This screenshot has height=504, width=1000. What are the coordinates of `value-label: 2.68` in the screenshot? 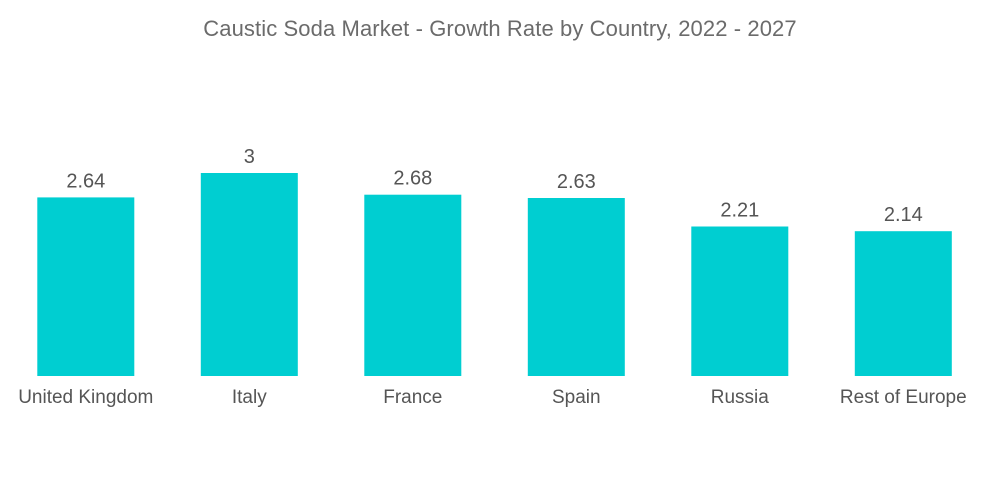 It's located at (412, 179).